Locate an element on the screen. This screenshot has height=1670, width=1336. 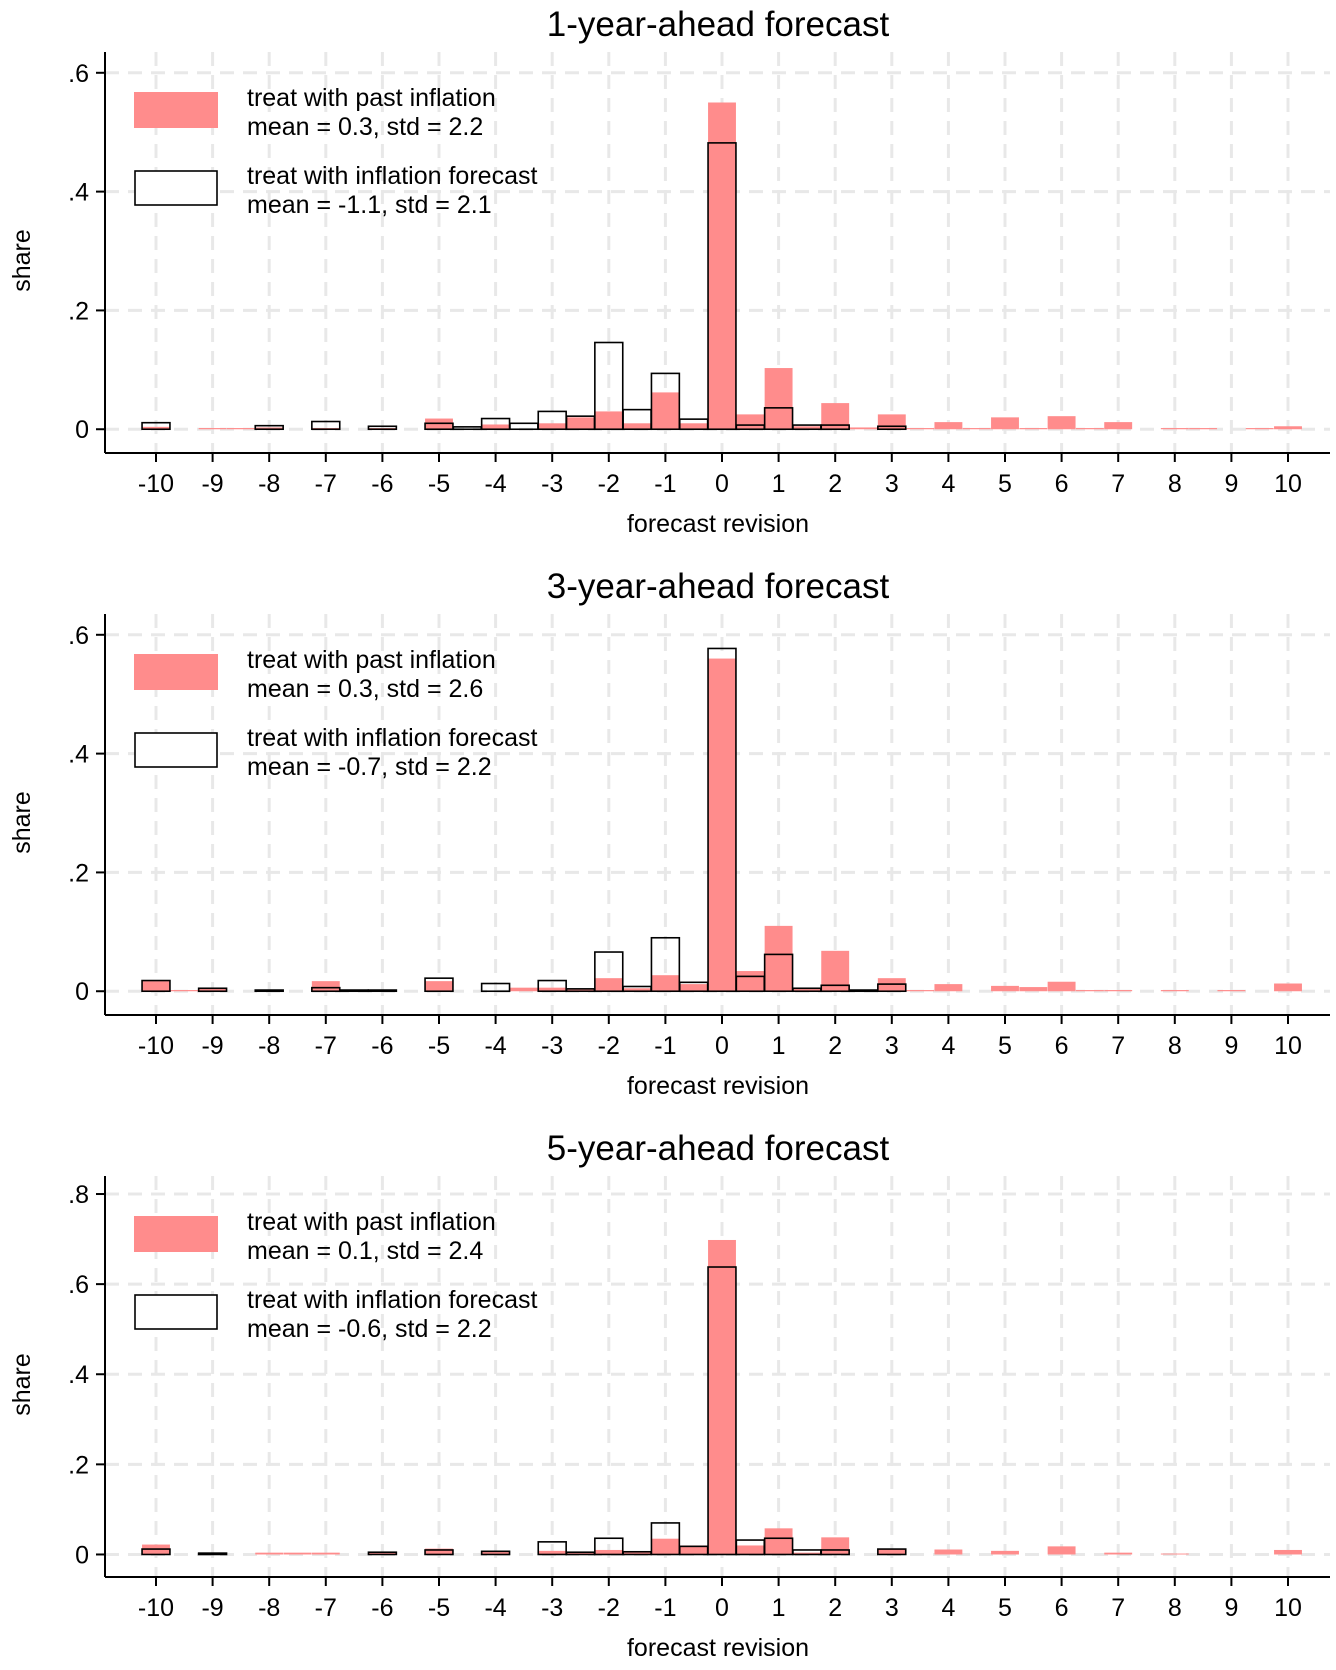
legend-key-inflation-forecast is located at coordinates (176, 750).